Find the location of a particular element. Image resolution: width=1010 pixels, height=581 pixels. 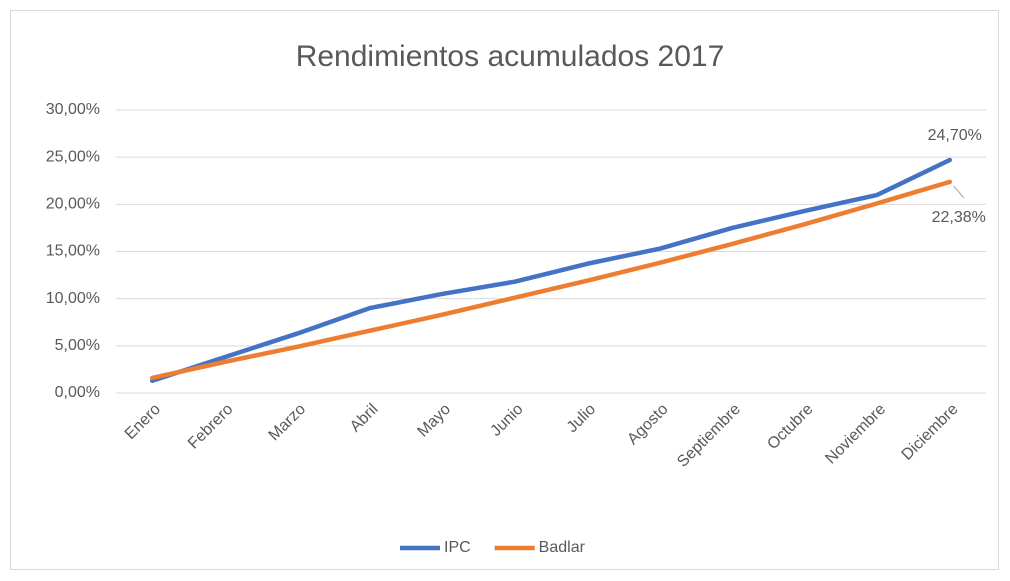

y-tick-label: 15,00% is located at coordinates (73, 251).